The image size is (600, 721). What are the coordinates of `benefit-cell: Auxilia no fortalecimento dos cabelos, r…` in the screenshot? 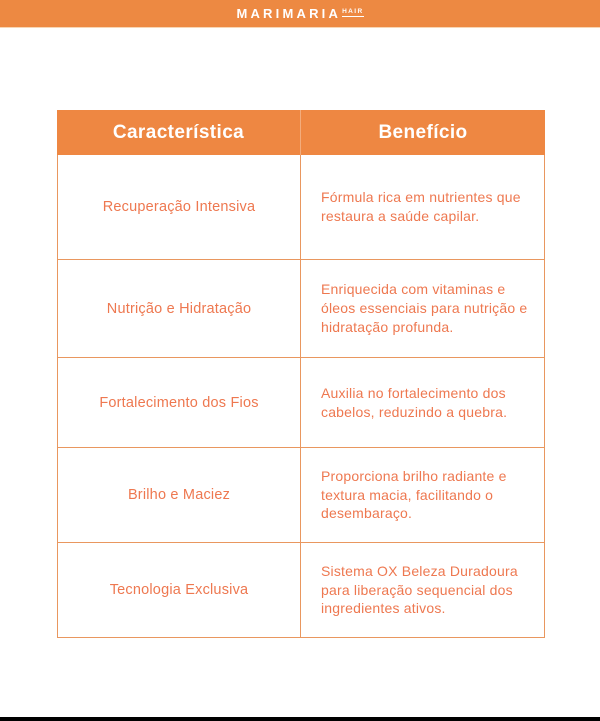 It's located at (422, 402).